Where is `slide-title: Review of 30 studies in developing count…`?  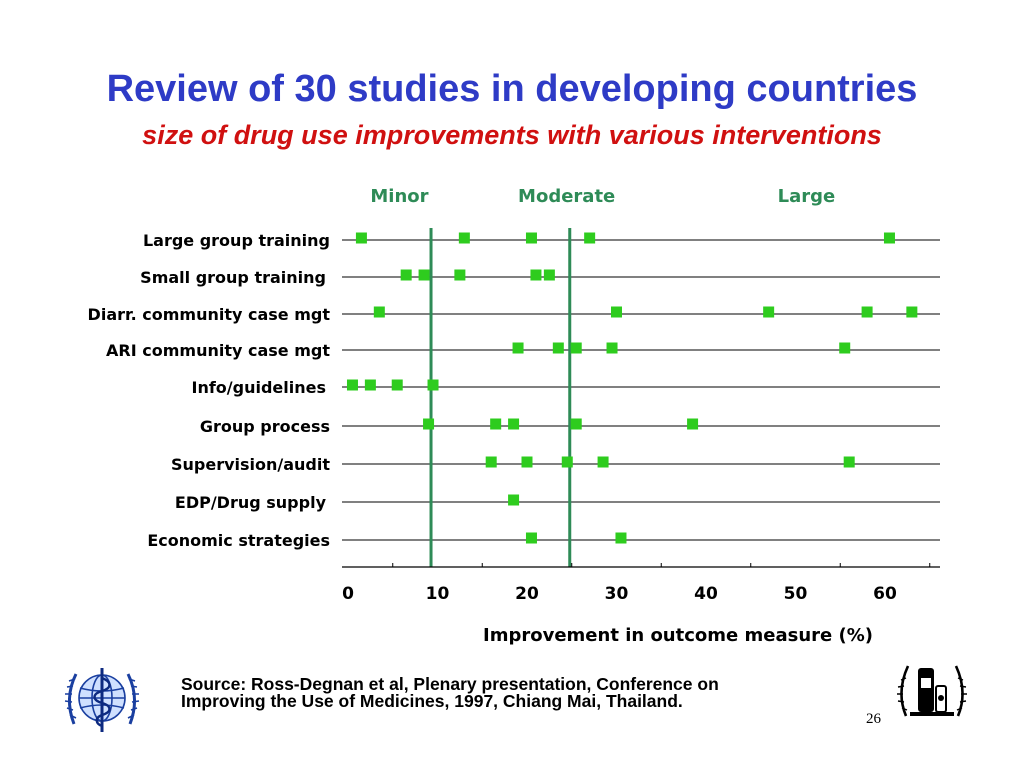 slide-title: Review of 30 studies in developing count… is located at coordinates (512, 89).